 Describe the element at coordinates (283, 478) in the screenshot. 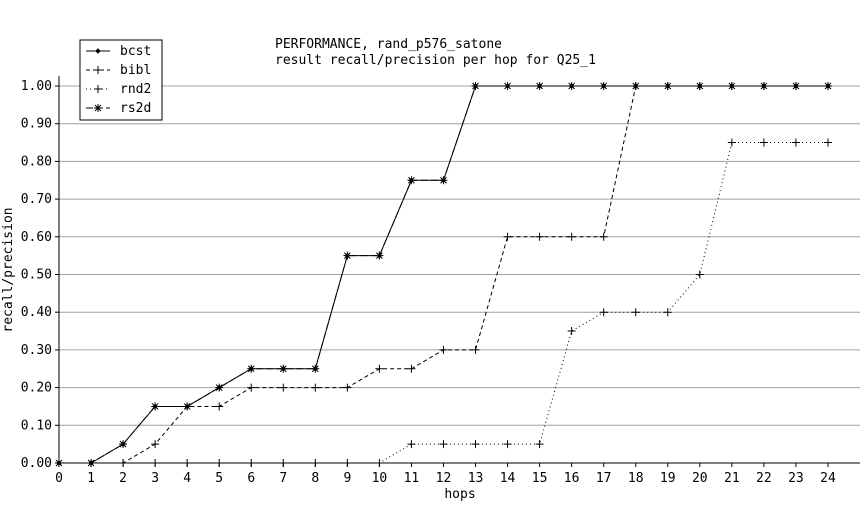

I see `x-tick-label: 7` at that location.